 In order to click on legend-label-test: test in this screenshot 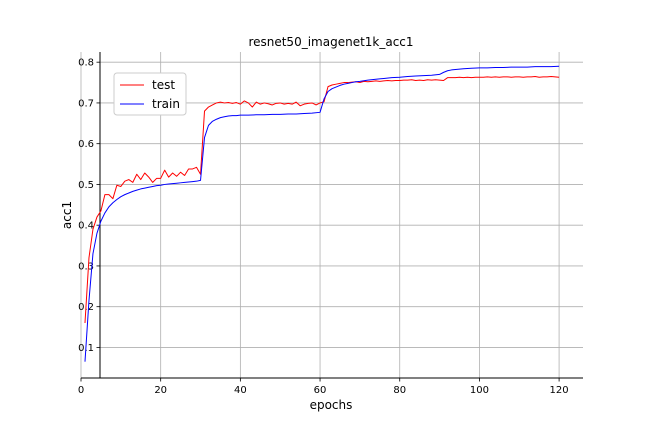, I will do `click(163, 85)`.